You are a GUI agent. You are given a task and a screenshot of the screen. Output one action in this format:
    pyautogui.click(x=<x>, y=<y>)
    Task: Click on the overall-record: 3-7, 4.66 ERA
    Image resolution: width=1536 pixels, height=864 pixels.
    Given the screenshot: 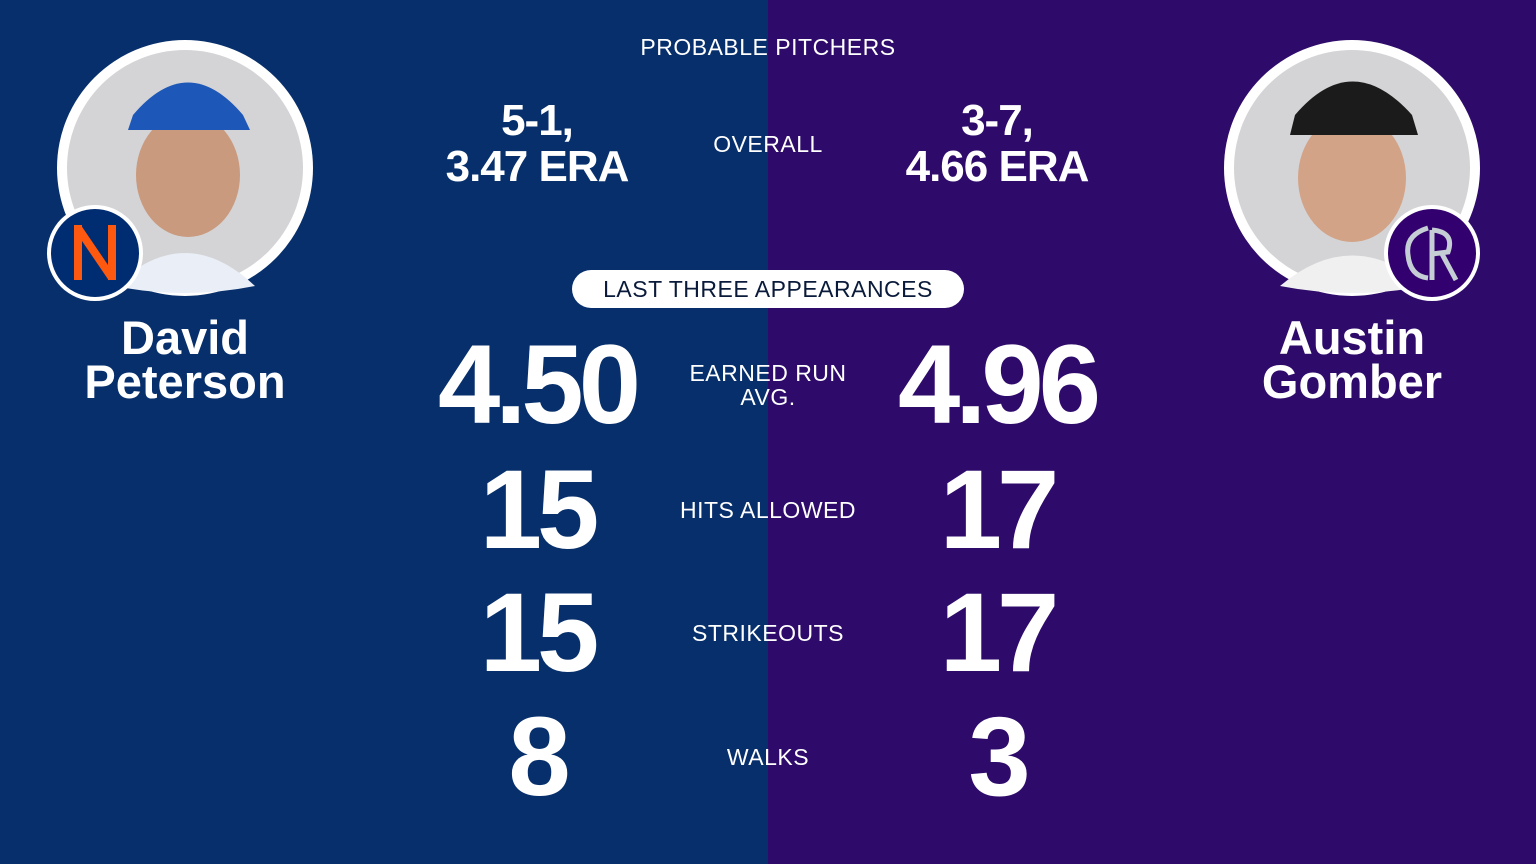 What is the action you would take?
    pyautogui.click(x=997, y=144)
    